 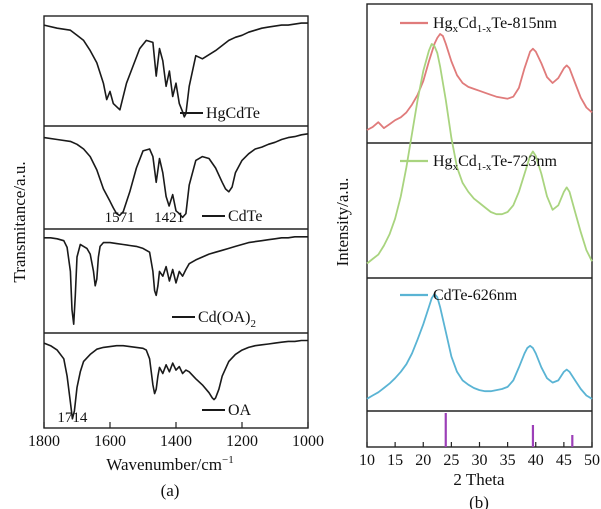 What do you see at coordinates (536, 460) in the screenshot?
I see `xrd-tick-label-40: 40` at bounding box center [536, 460].